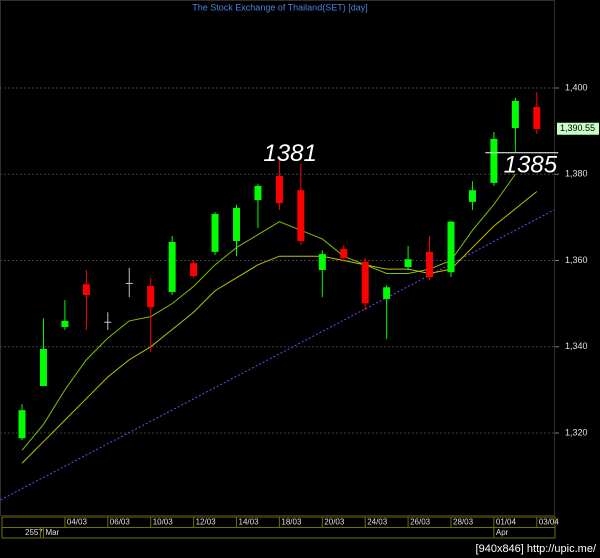 The height and width of the screenshot is (558, 600). What do you see at coordinates (576, 87) in the screenshot?
I see `y-tick-label: 1,400` at bounding box center [576, 87].